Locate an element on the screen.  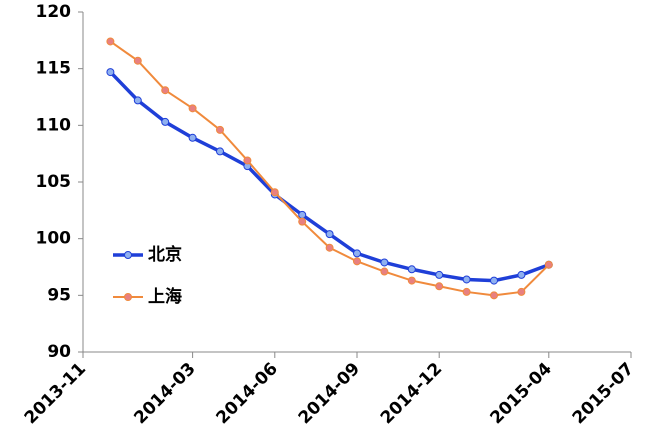
x-tick-label: 2014-09 is located at coordinates (329, 393).